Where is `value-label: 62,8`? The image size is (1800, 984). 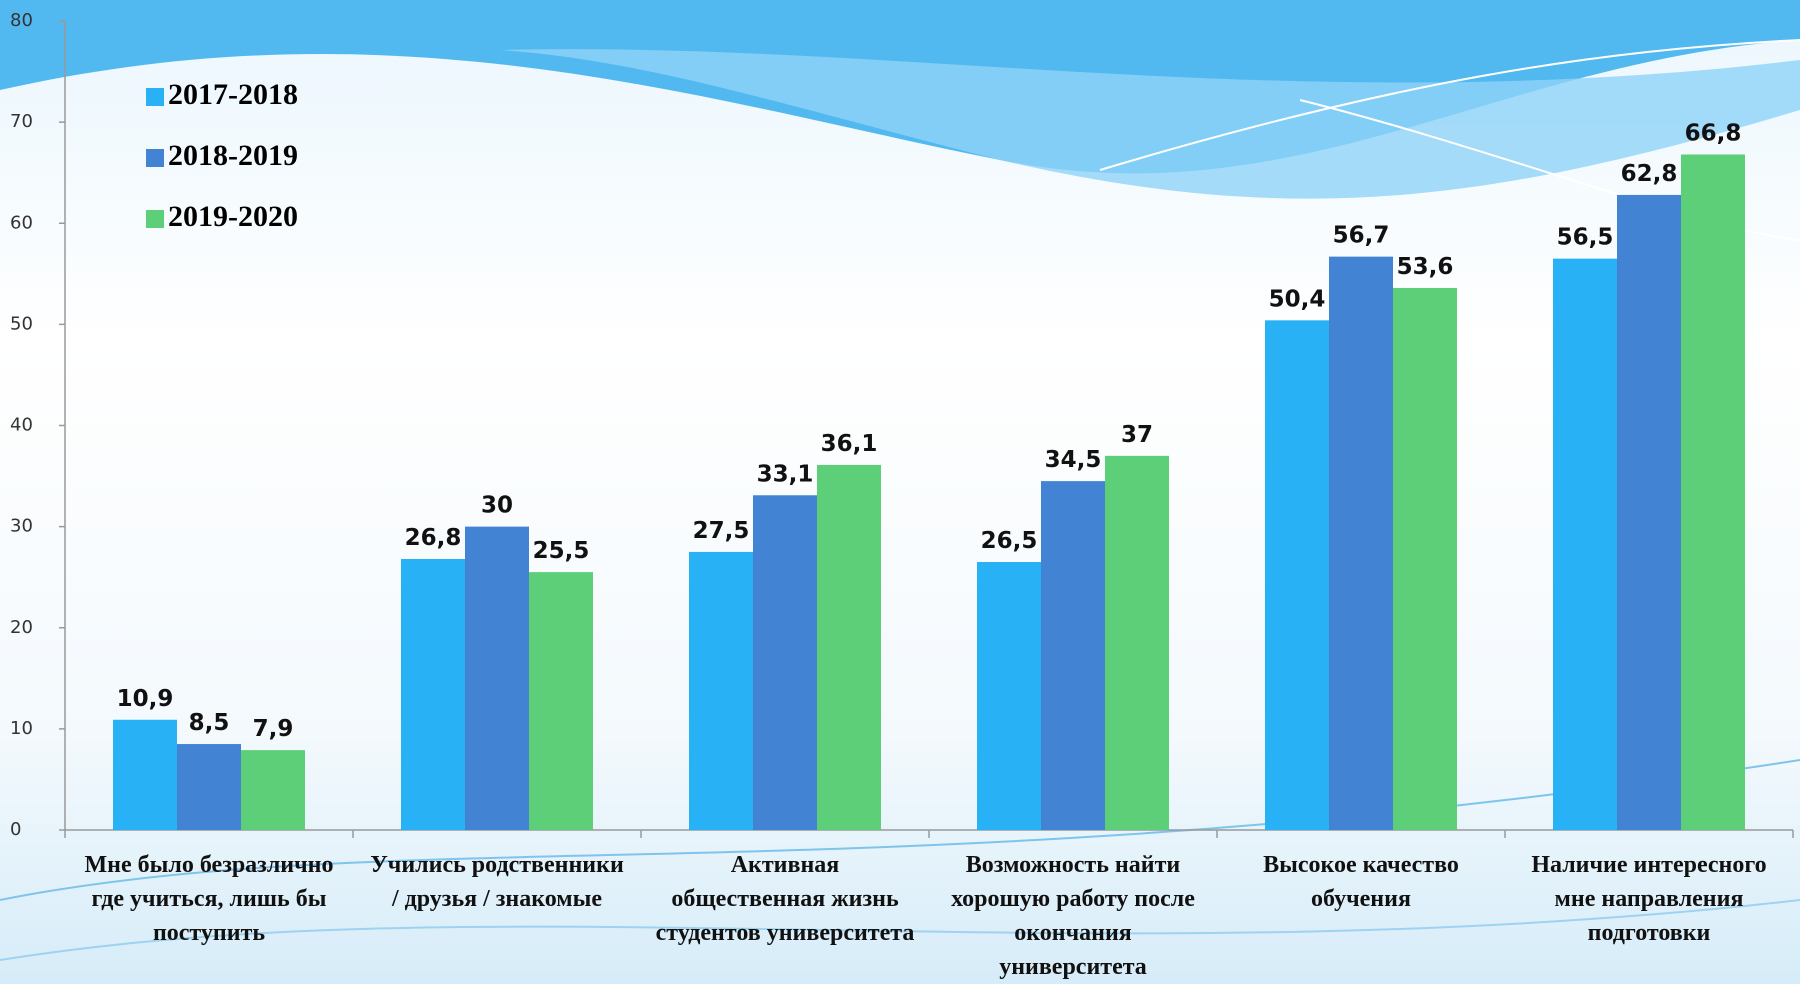
value-label: 62,8 is located at coordinates (1649, 174).